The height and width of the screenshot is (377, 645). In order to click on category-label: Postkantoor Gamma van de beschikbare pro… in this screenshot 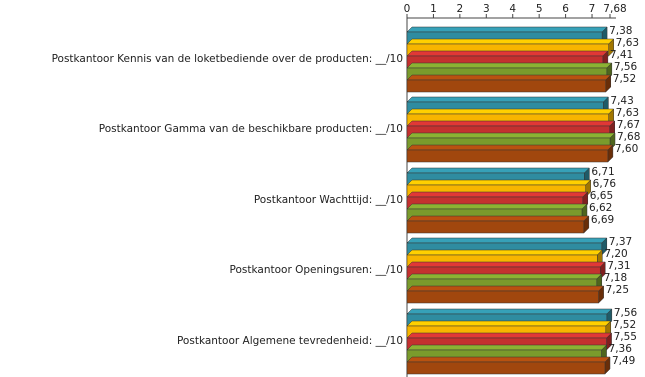, I will do `click(251, 129)`.